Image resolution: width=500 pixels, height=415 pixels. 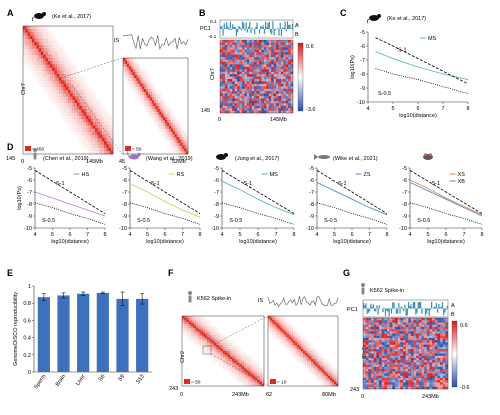 What do you see at coordinates (418, 116) in the screenshot?
I see `x-axis-label: log10(distance)` at bounding box center [418, 116].